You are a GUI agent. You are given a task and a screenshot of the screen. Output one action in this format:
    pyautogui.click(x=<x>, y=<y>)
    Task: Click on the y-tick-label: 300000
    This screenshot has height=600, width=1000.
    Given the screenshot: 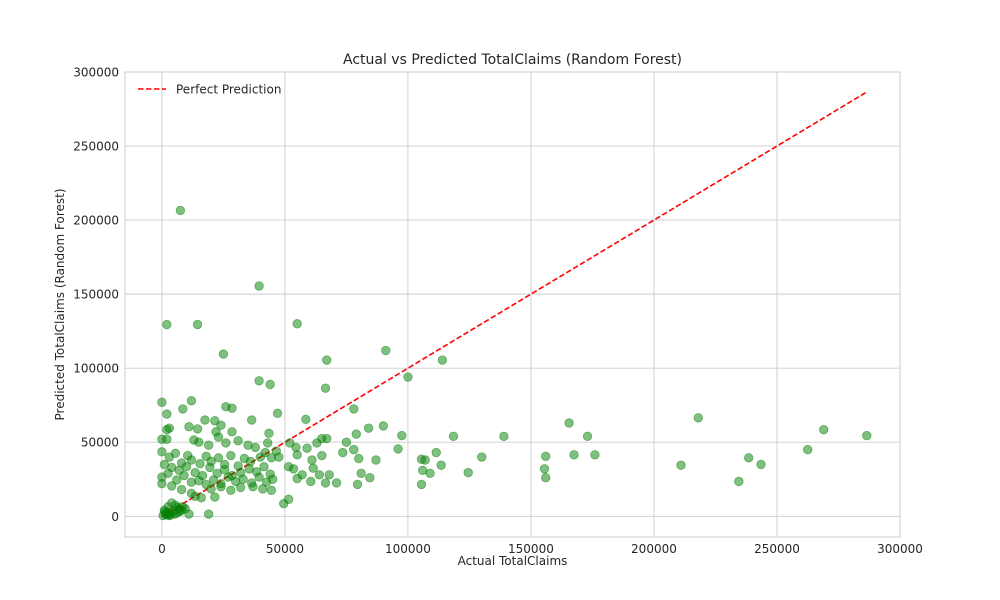 What is the action you would take?
    pyautogui.click(x=96, y=73)
    